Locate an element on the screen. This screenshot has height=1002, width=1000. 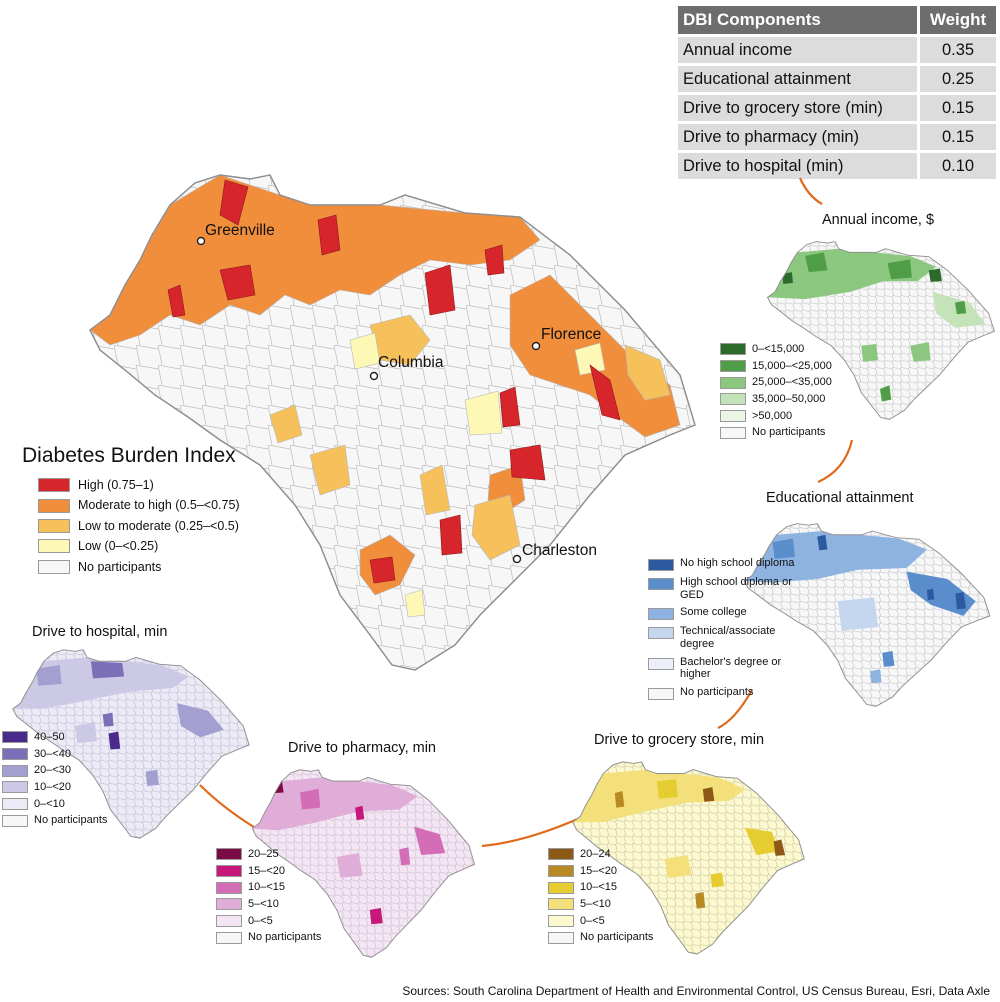
legend-item: 40–50 is located at coordinates (54, 737).